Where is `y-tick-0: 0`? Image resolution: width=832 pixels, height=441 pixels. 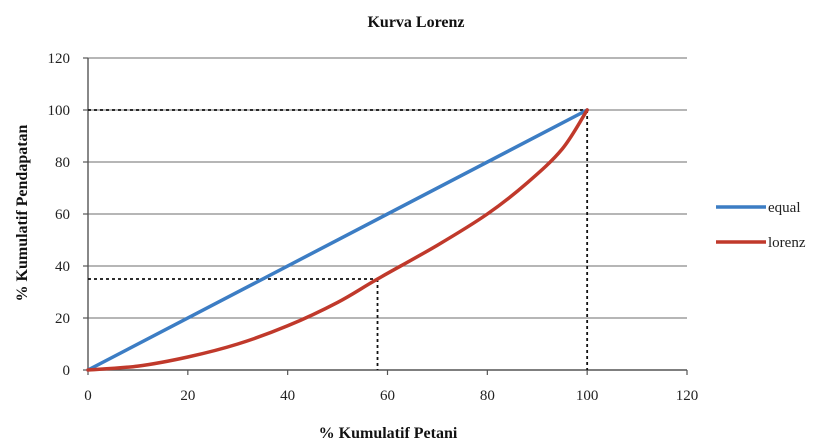
y-tick-0: 0 is located at coordinates (67, 371).